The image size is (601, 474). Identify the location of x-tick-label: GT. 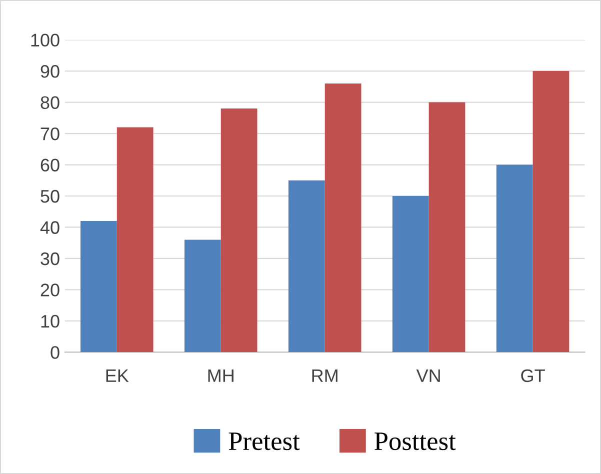
(533, 375).